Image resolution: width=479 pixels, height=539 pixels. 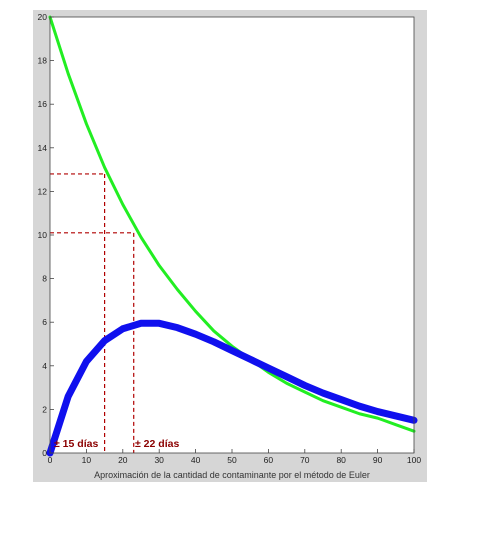 What do you see at coordinates (43, 104) in the screenshot?
I see `y-tick-label: 16` at bounding box center [43, 104].